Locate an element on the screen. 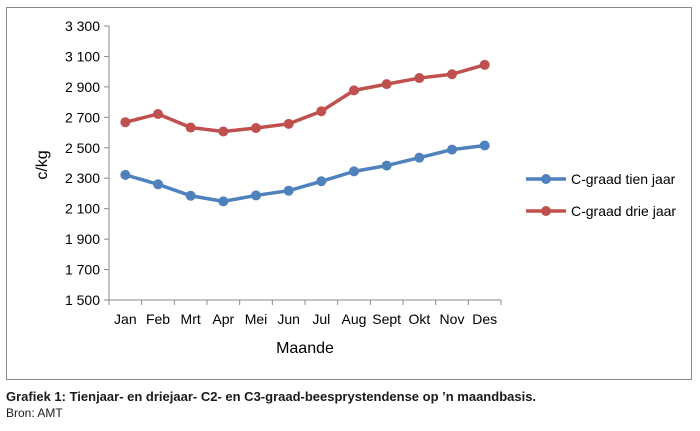  y-tick-label: 1 700 is located at coordinates (82, 270).